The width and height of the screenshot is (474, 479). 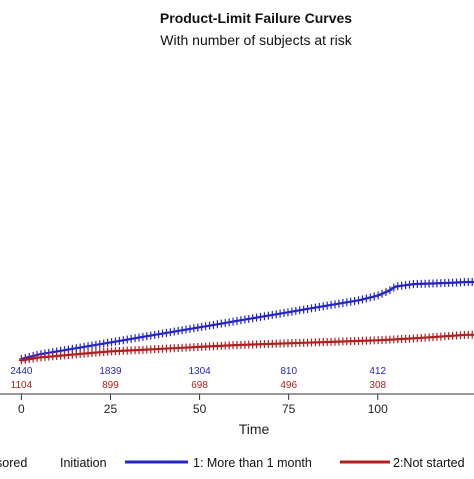 I want to click on at-risk-value: 308, so click(x=377, y=385).